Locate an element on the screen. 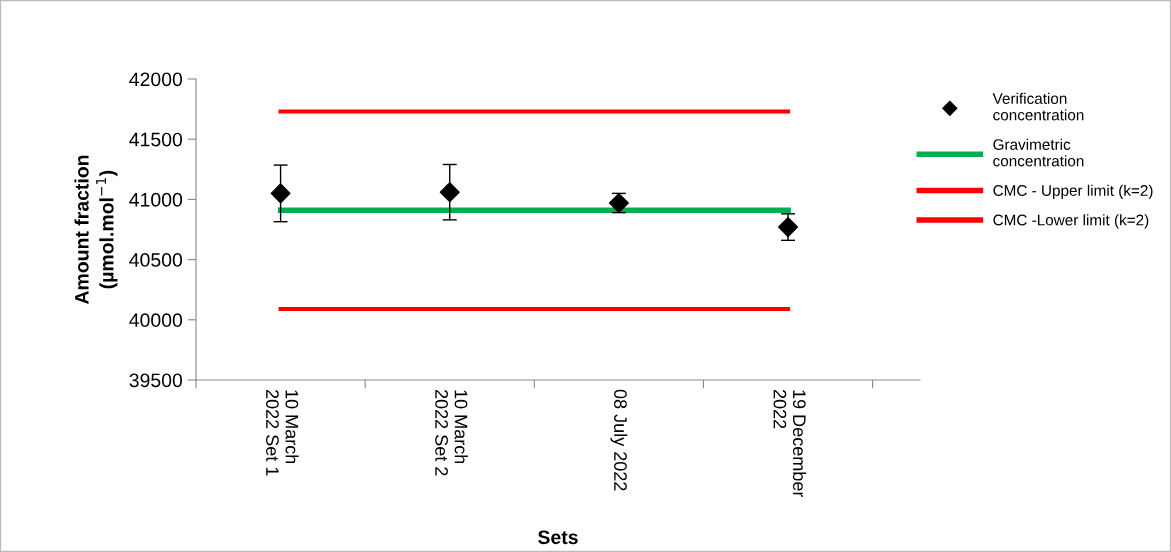 This screenshot has width=1171, height=552. legend-label: Verification concentration is located at coordinates (1038, 106).